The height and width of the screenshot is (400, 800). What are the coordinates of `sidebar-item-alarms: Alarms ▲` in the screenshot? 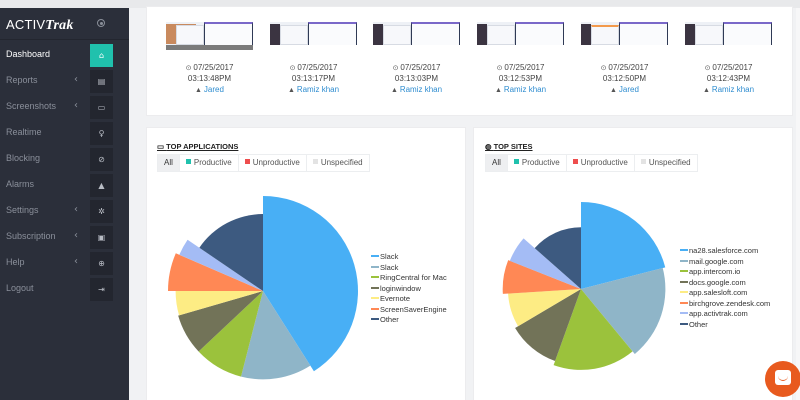 It's located at (64, 186).